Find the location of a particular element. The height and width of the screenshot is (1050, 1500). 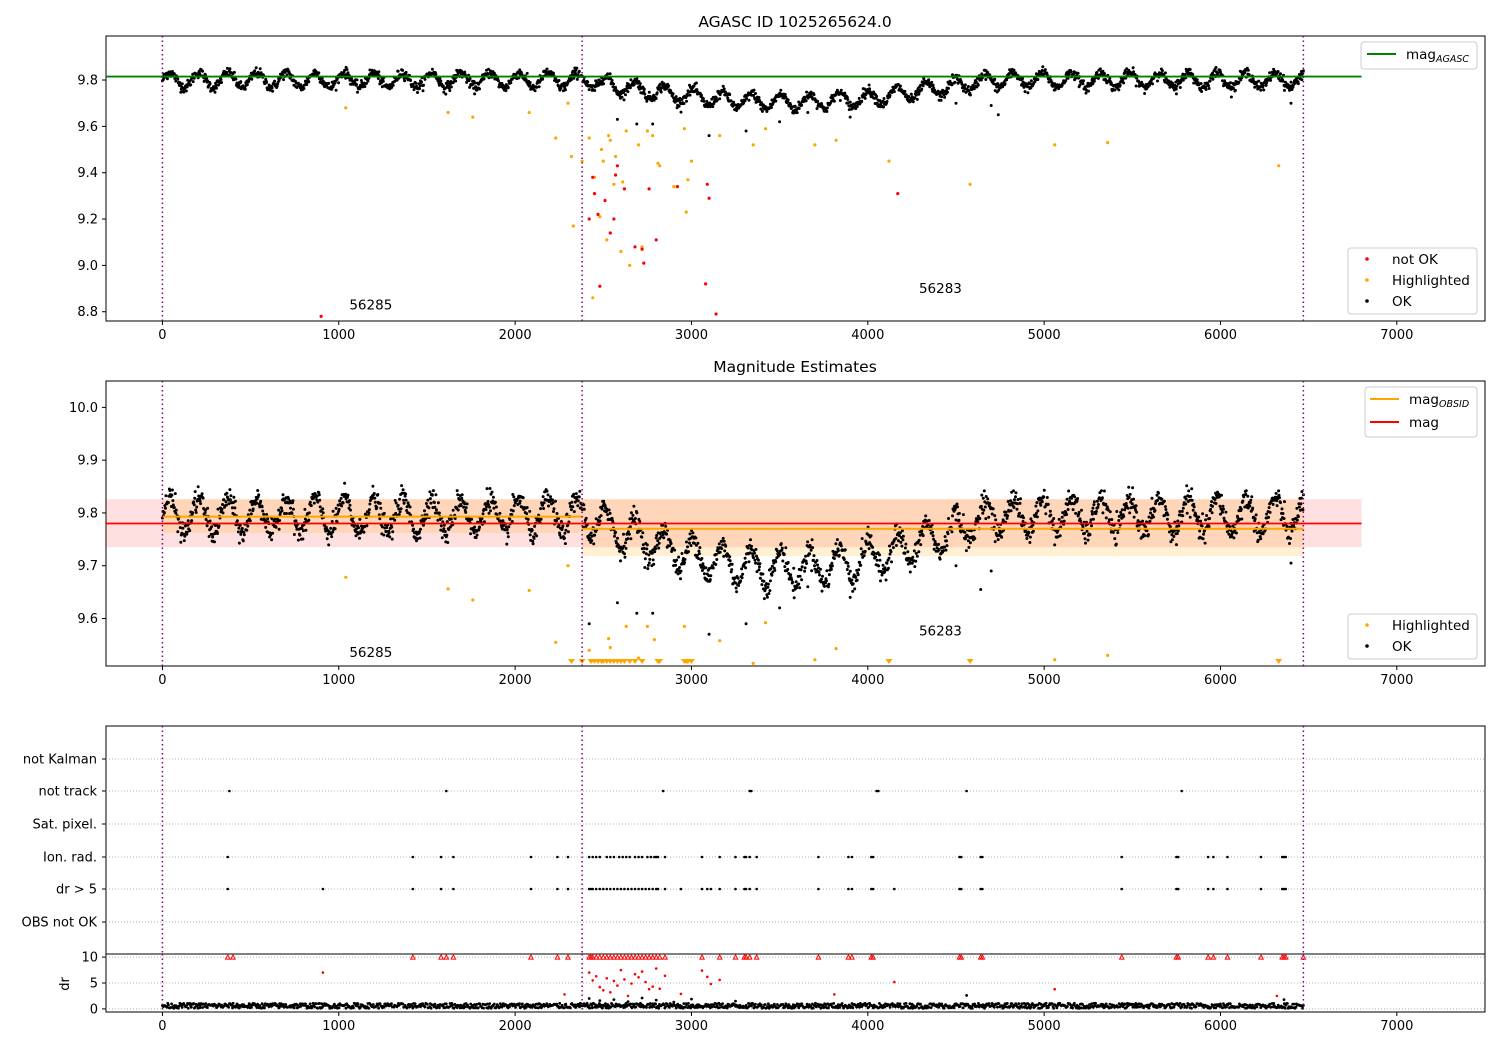

highlighted-offscale-marker is located at coordinates (572, 661).